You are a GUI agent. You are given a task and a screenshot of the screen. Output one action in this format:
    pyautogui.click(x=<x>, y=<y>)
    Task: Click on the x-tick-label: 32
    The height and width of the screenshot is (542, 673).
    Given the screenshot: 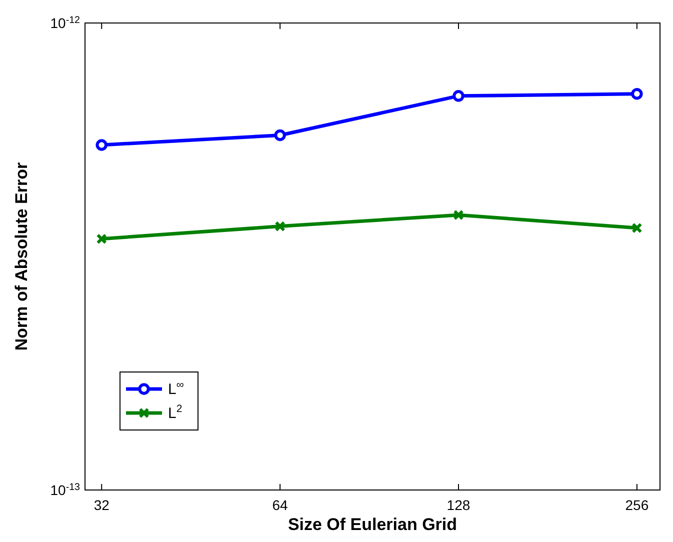 What is the action you would take?
    pyautogui.click(x=102, y=505)
    